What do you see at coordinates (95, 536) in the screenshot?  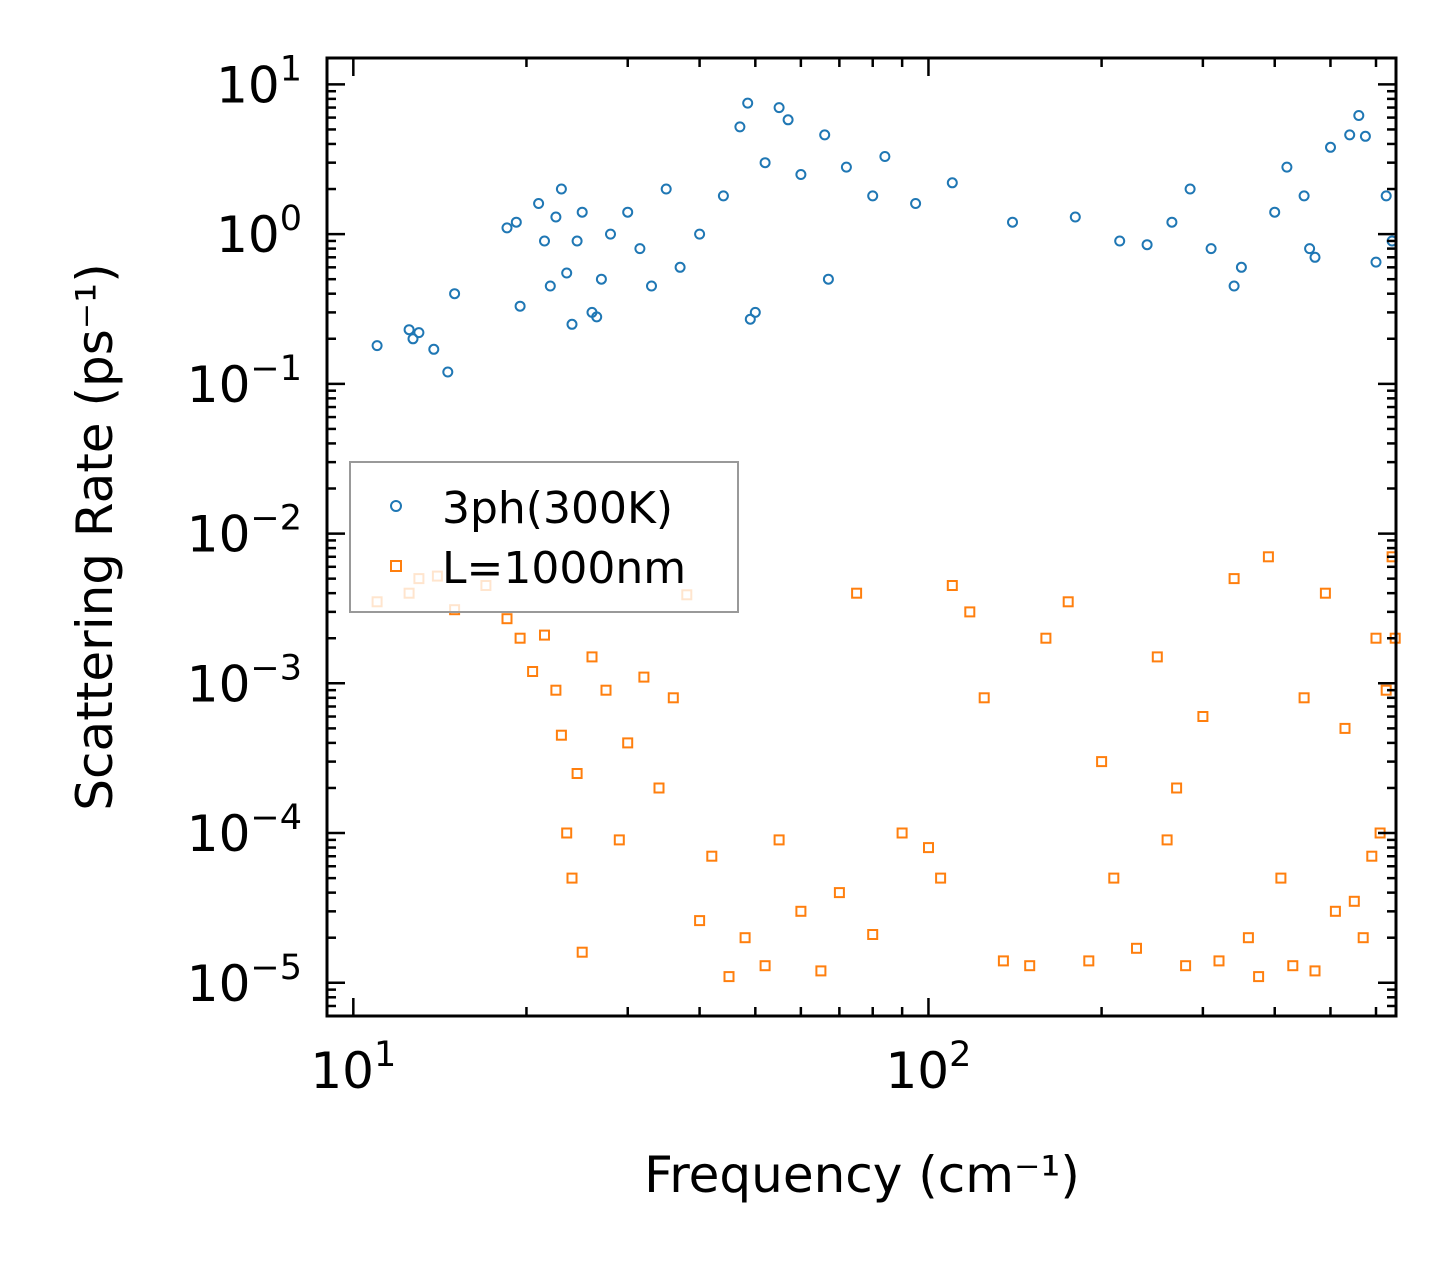 I see `y-axis-title: Scattering Rate (ps⁻¹)` at bounding box center [95, 536].